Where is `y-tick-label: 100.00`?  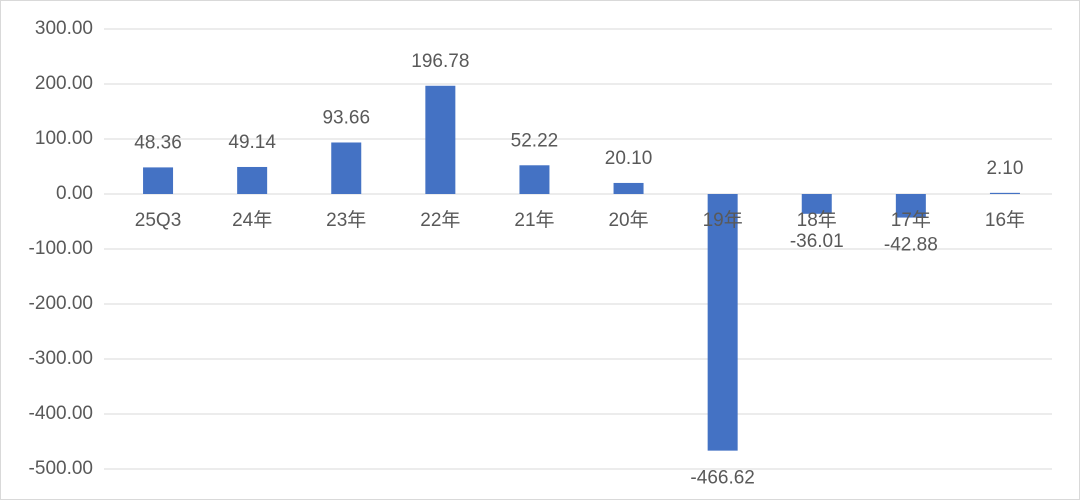
y-tick-label: 100.00 is located at coordinates (64, 138).